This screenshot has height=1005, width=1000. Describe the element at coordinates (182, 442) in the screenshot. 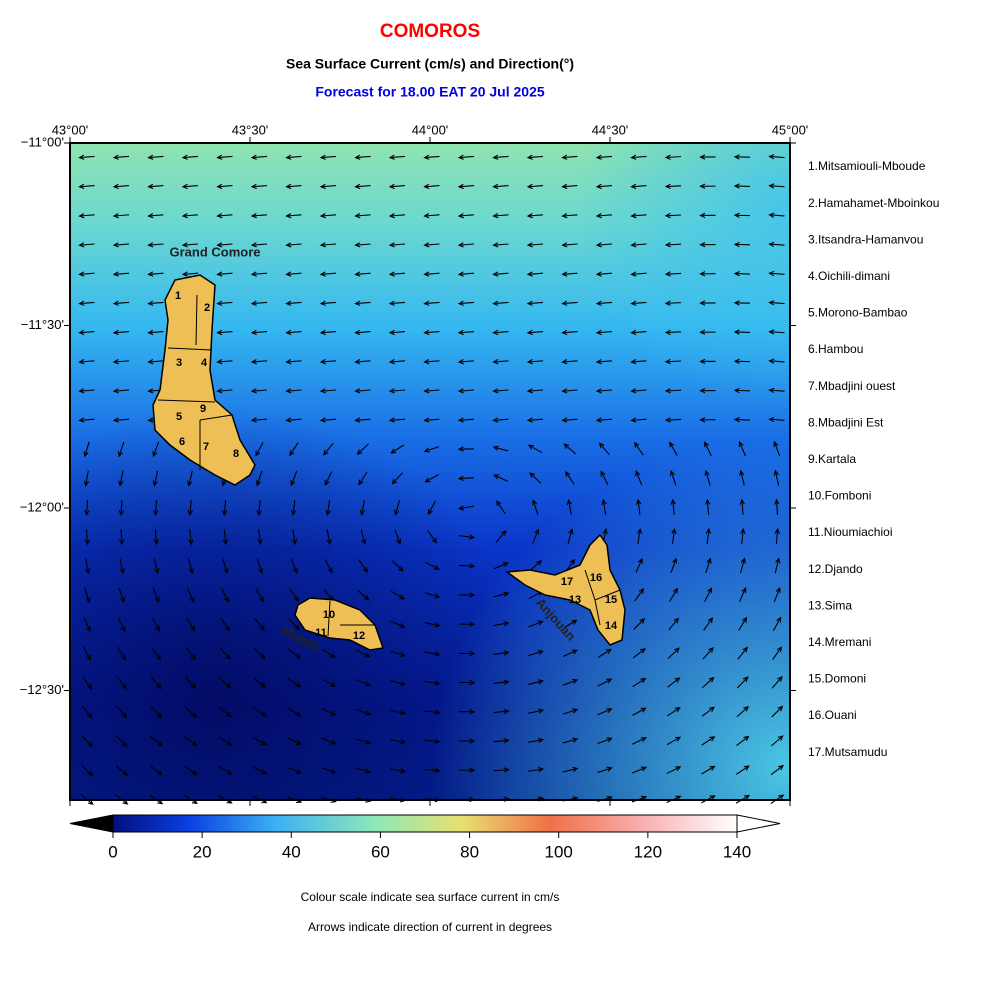

I see `district-number: 6` at that location.